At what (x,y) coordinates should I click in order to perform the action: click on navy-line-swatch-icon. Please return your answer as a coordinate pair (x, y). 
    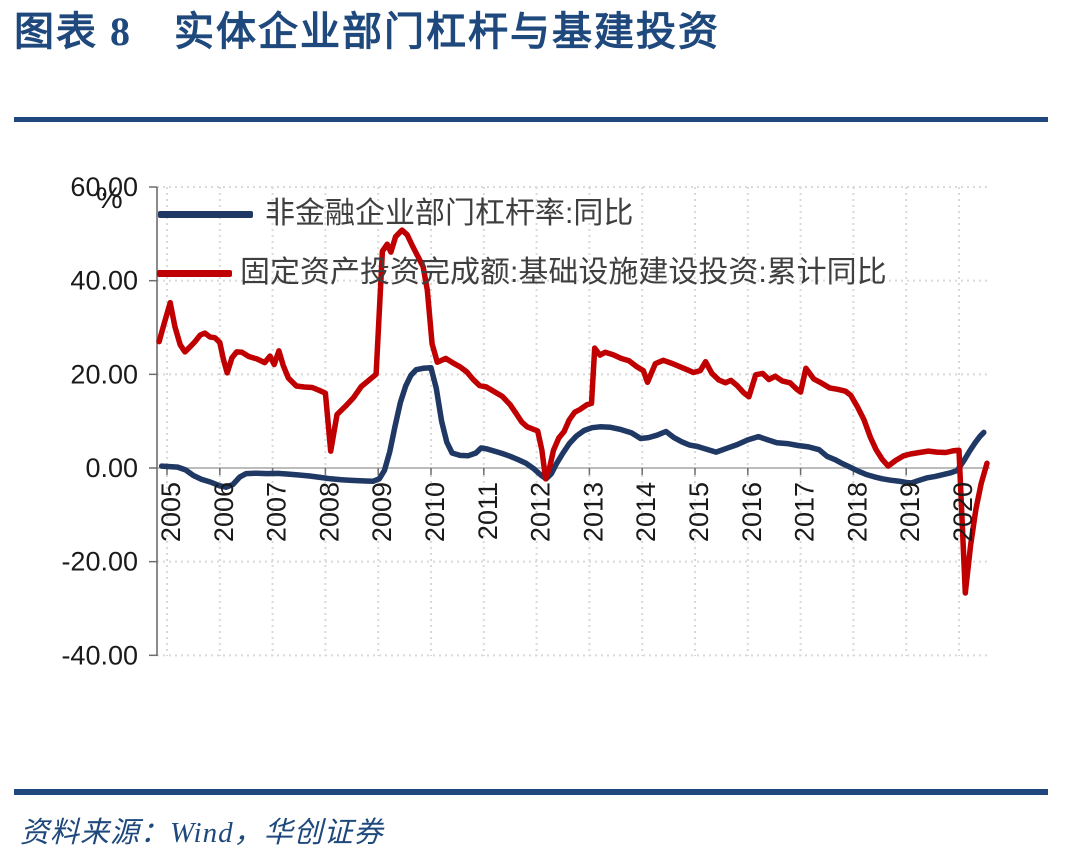
    Looking at the image, I should click on (205, 214).